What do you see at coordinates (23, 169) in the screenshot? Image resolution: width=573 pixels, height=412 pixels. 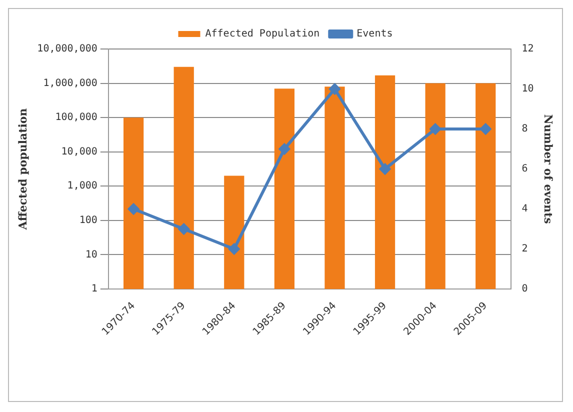 I see `y-axis-title: Affected population` at bounding box center [23, 169].